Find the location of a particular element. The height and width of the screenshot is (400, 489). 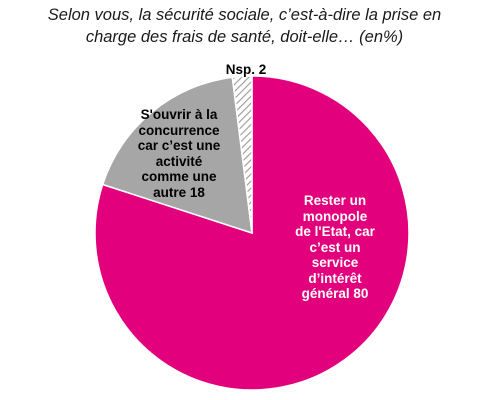

slice-label-concurrence-line: autre 18 is located at coordinates (179, 192).